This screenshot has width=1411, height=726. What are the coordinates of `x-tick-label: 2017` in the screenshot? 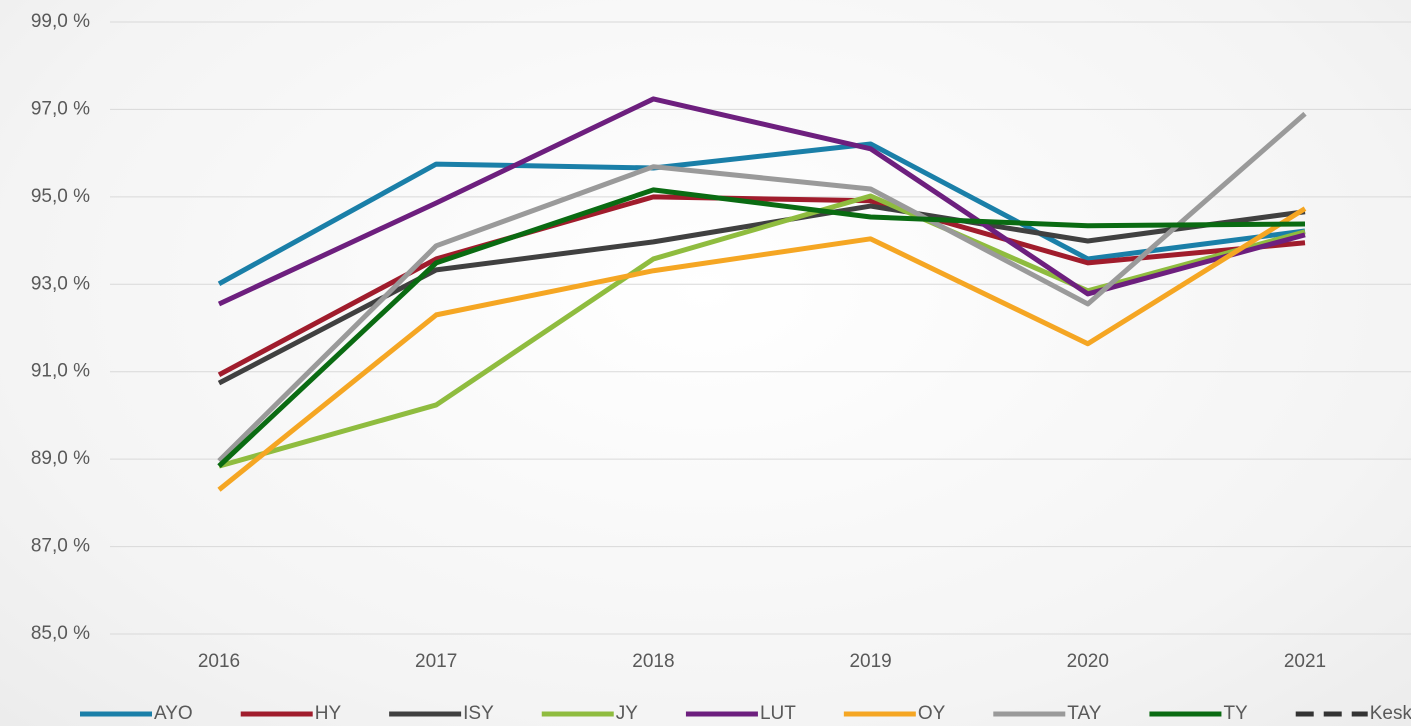 It's located at (436, 661).